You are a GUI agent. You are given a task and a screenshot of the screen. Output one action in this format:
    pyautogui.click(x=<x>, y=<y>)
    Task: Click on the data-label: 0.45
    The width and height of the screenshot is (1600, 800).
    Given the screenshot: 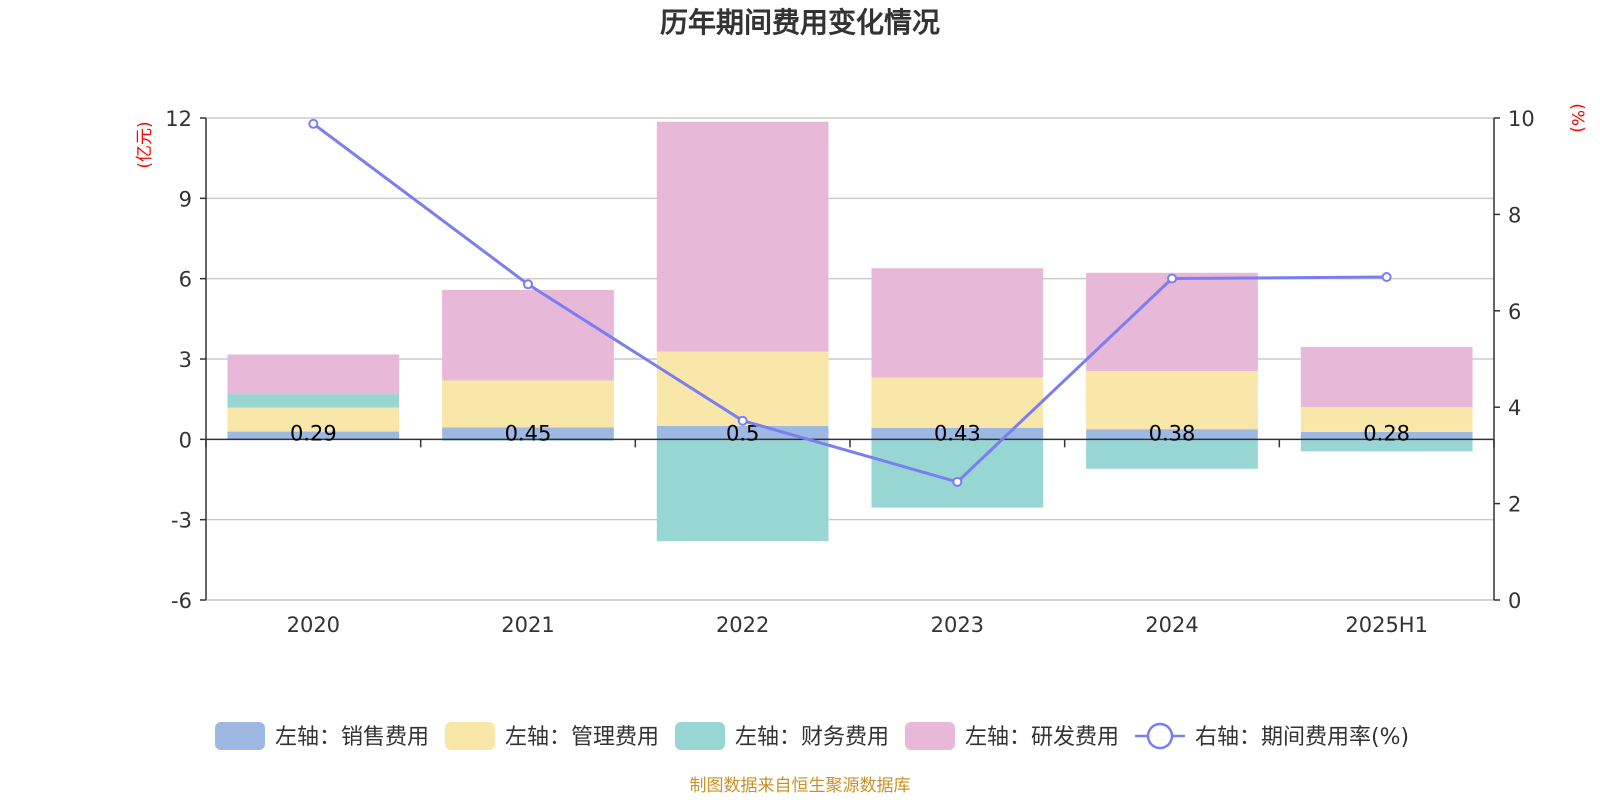 What is the action you would take?
    pyautogui.click(x=528, y=433)
    